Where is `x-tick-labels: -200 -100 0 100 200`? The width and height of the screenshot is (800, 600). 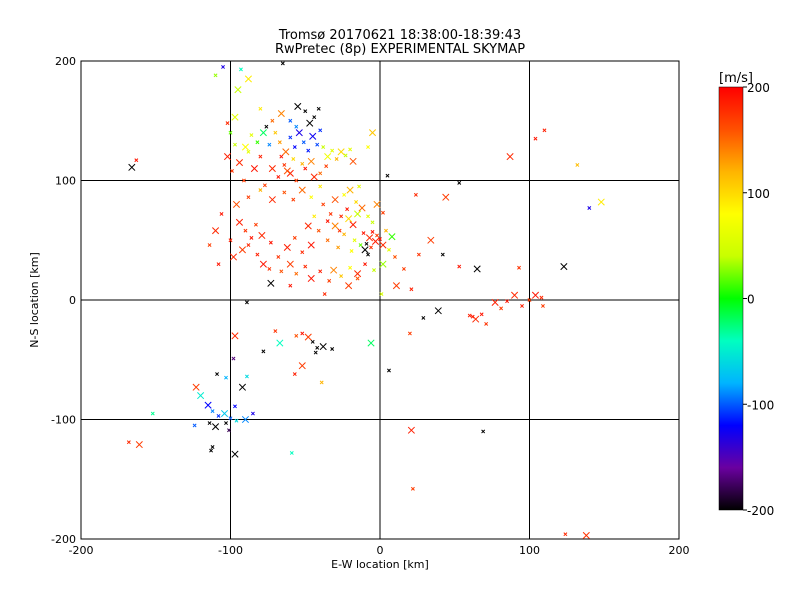
x-tick-labels: -200 -100 0 100 200 is located at coordinates (379, 550).